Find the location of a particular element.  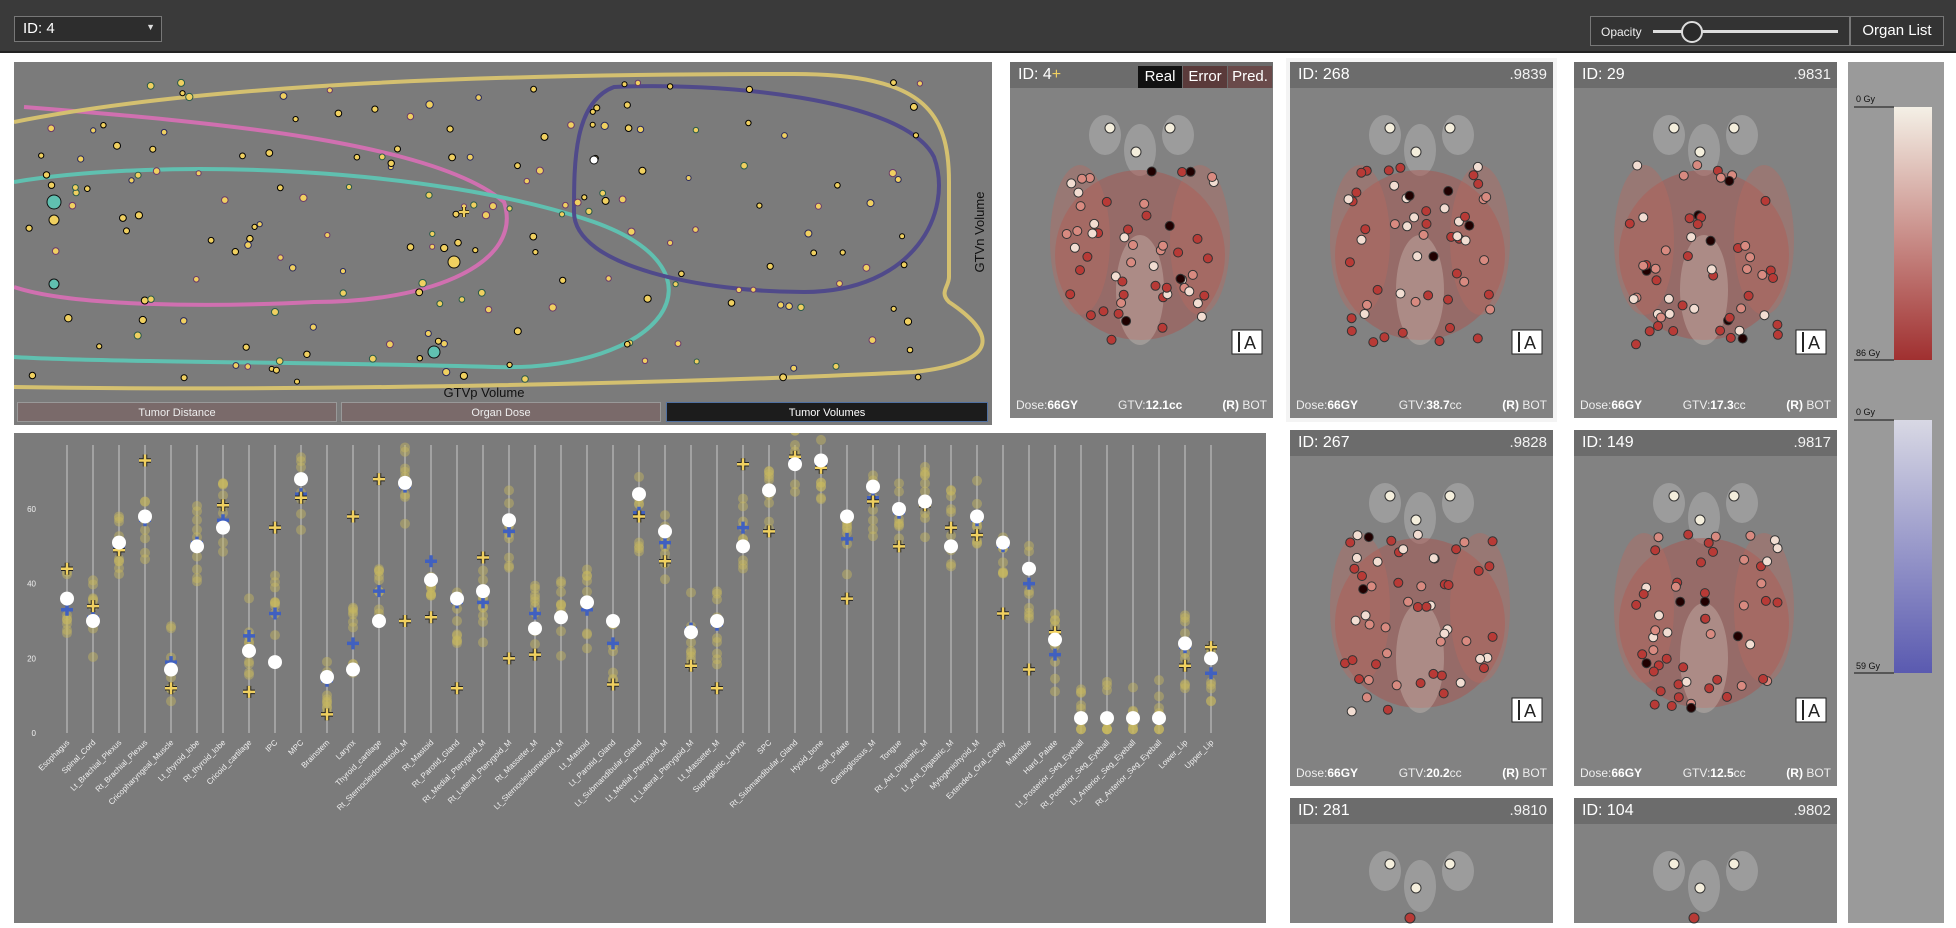

mean-marker is located at coordinates (431, 561).